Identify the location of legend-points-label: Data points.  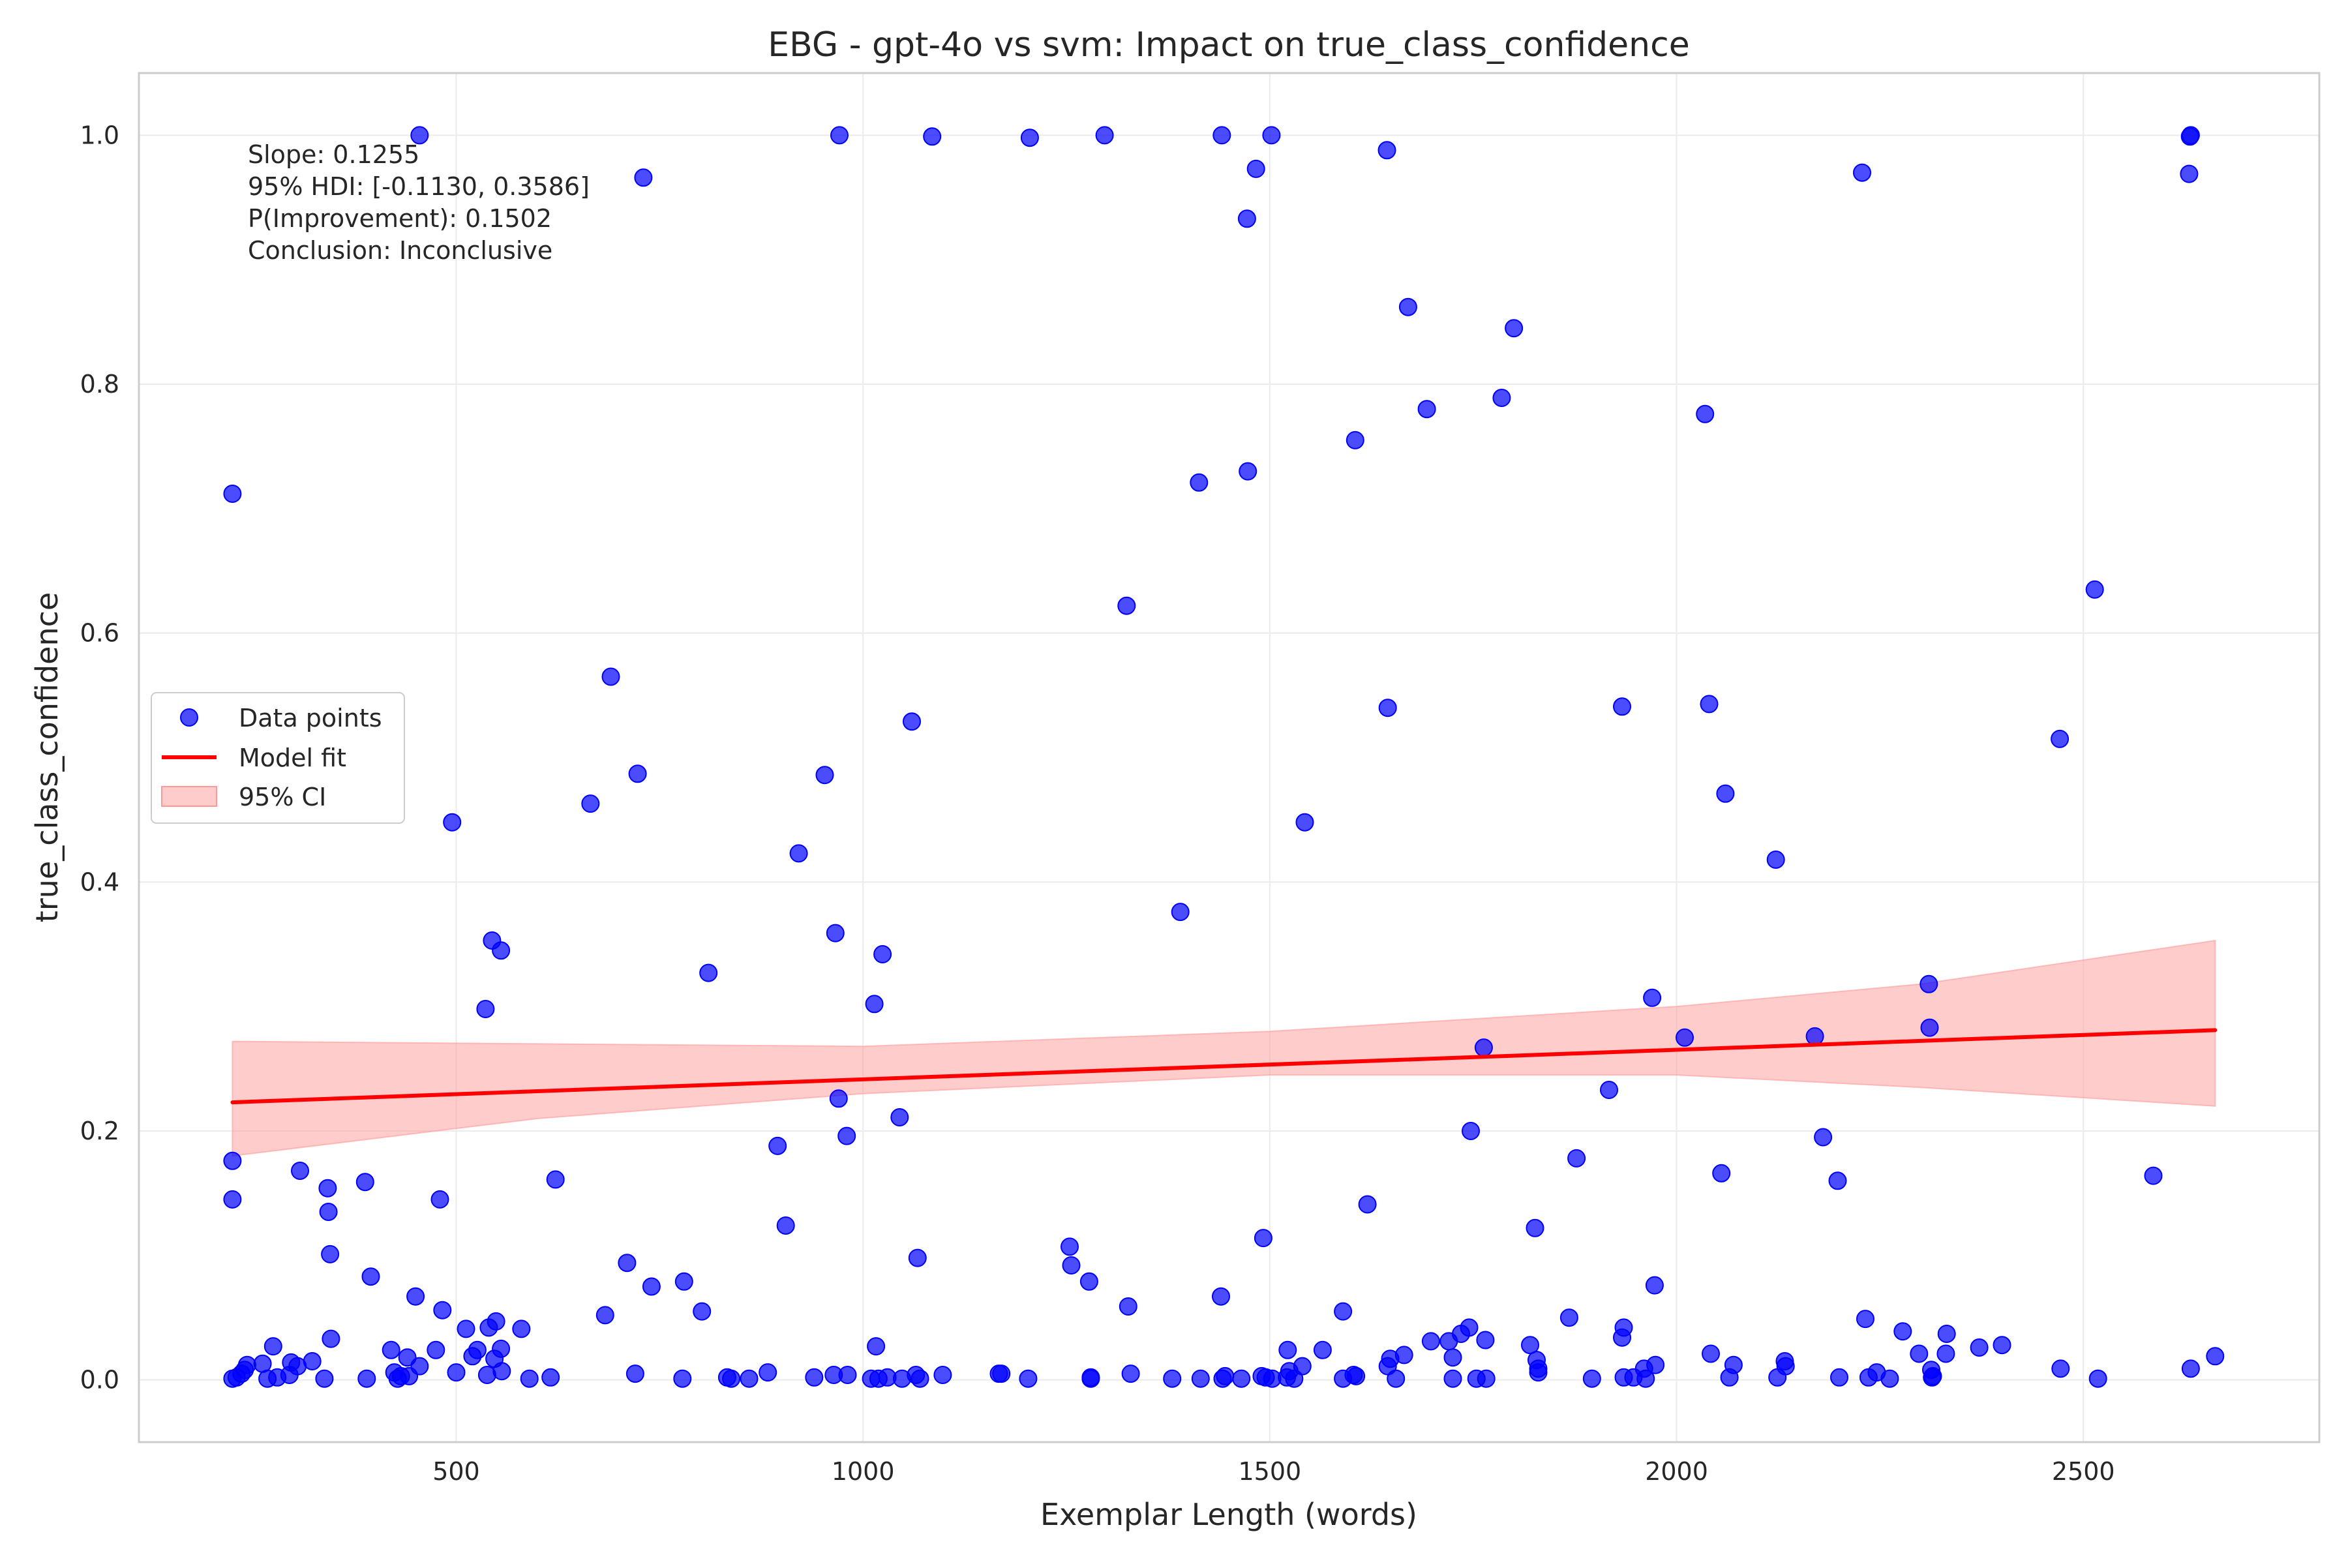
(311, 718).